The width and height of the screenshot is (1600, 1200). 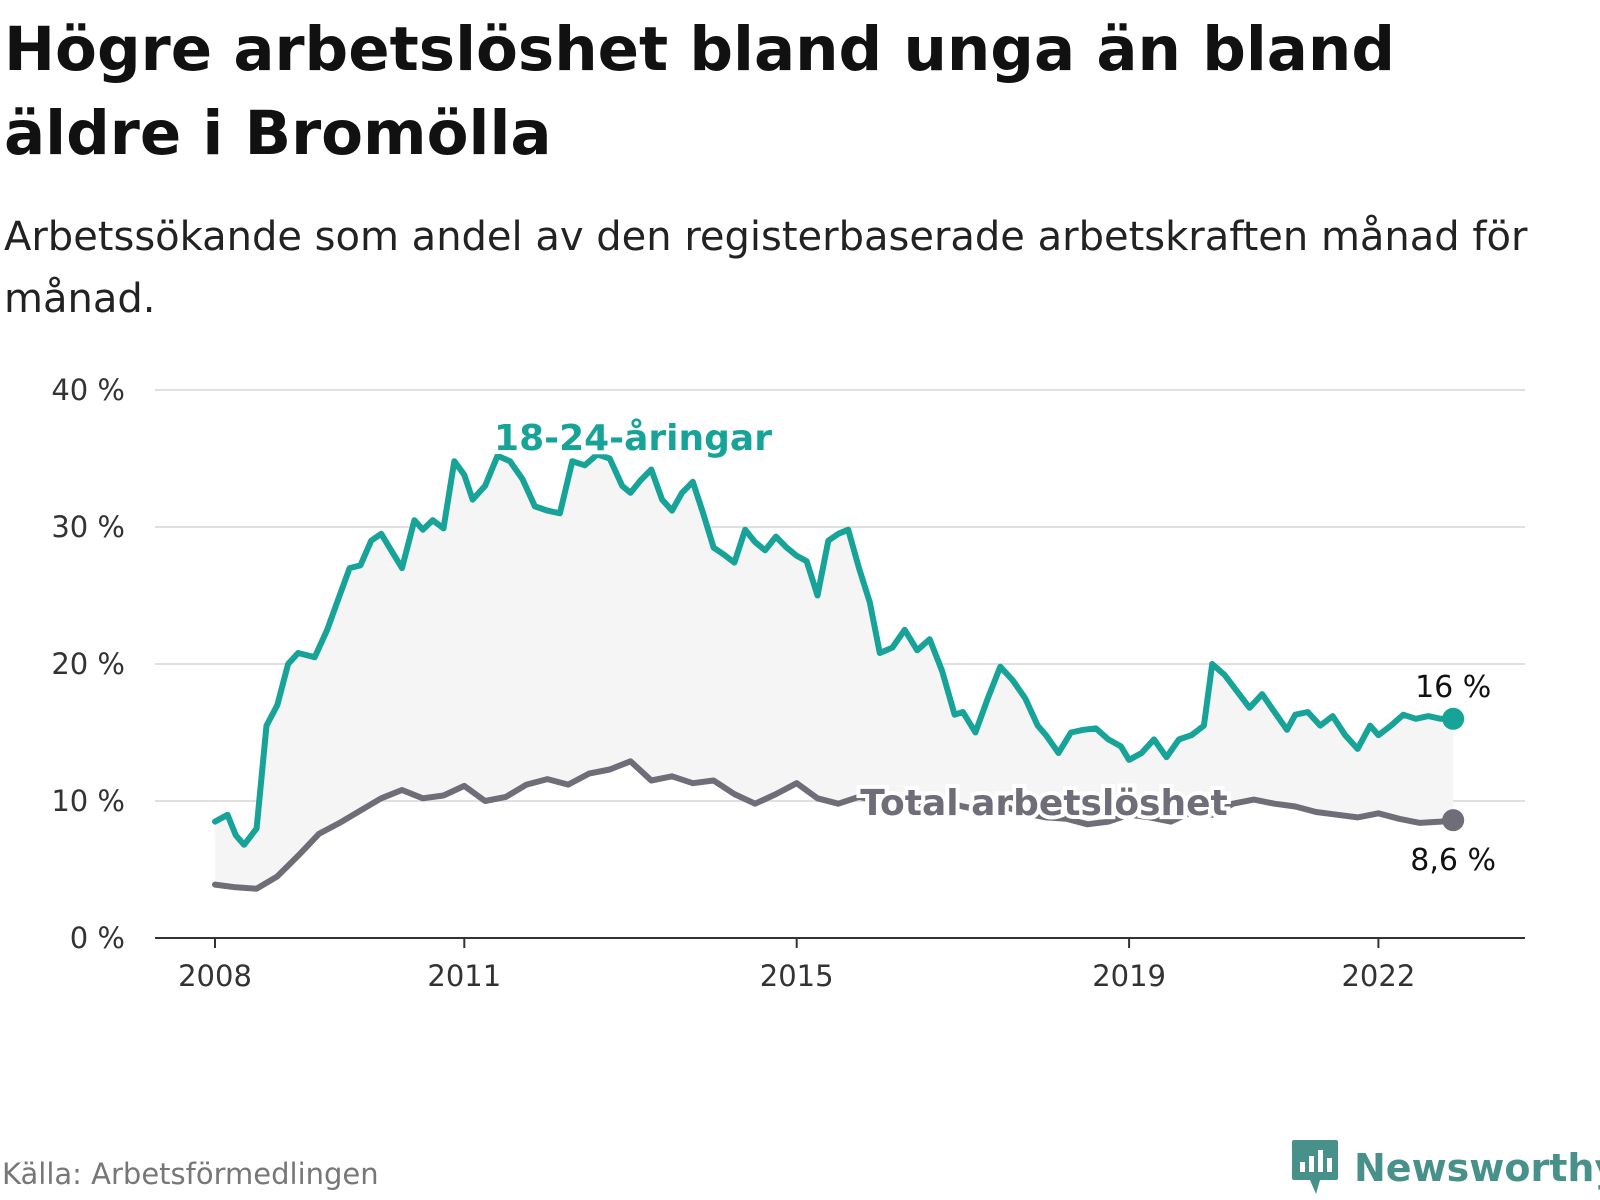 I want to click on y-tick-label: 30 %, so click(x=88, y=527).